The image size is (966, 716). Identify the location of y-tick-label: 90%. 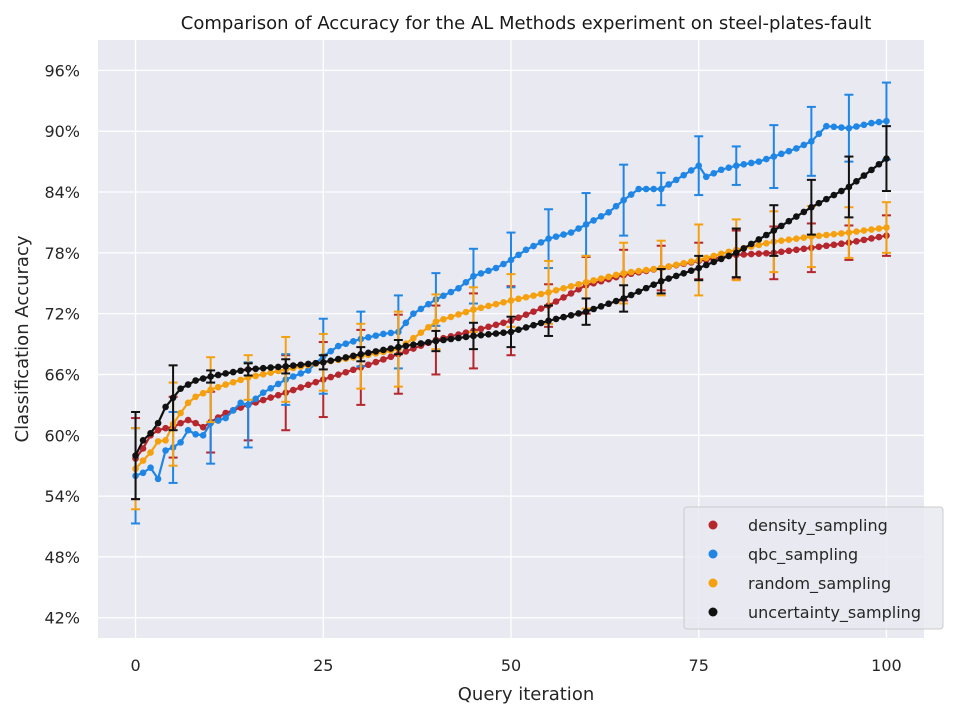
(62, 131).